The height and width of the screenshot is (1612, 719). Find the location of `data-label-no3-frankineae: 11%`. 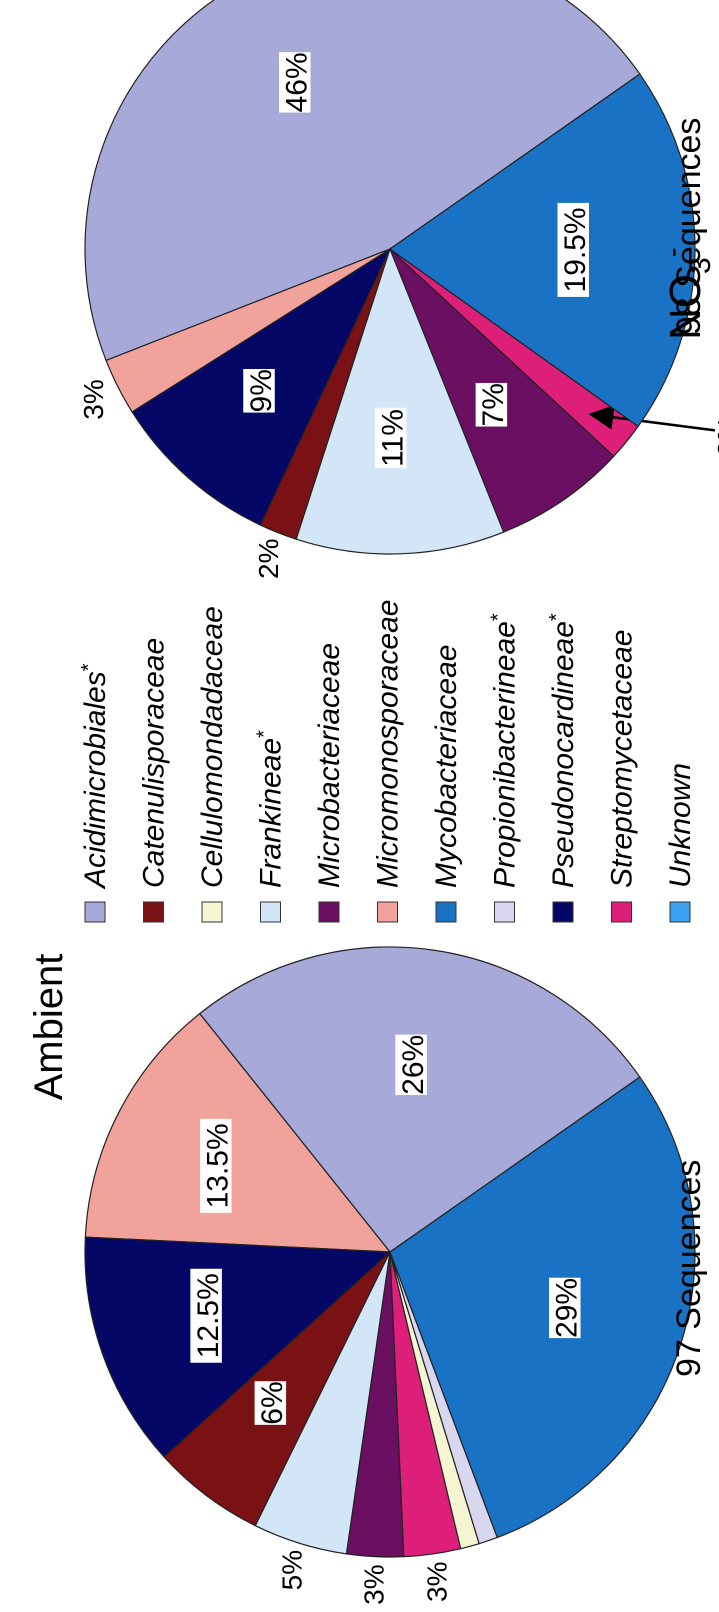

data-label-no3-frankineae: 11% is located at coordinates (393, 438).